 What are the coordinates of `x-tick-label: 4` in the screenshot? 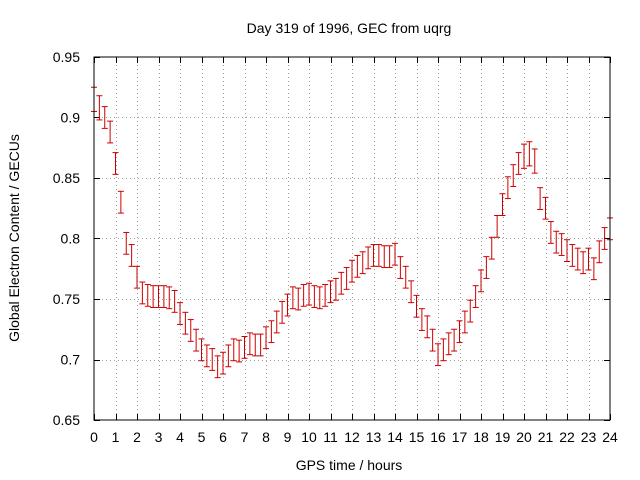 It's located at (180, 437).